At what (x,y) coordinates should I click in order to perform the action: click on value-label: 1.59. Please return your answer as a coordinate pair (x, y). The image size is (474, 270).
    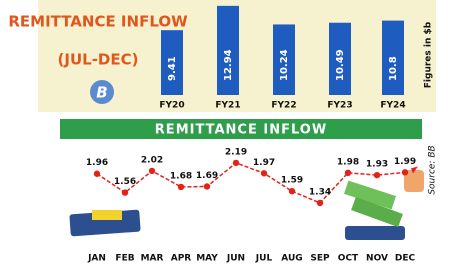
    Looking at the image, I should click on (292, 181).